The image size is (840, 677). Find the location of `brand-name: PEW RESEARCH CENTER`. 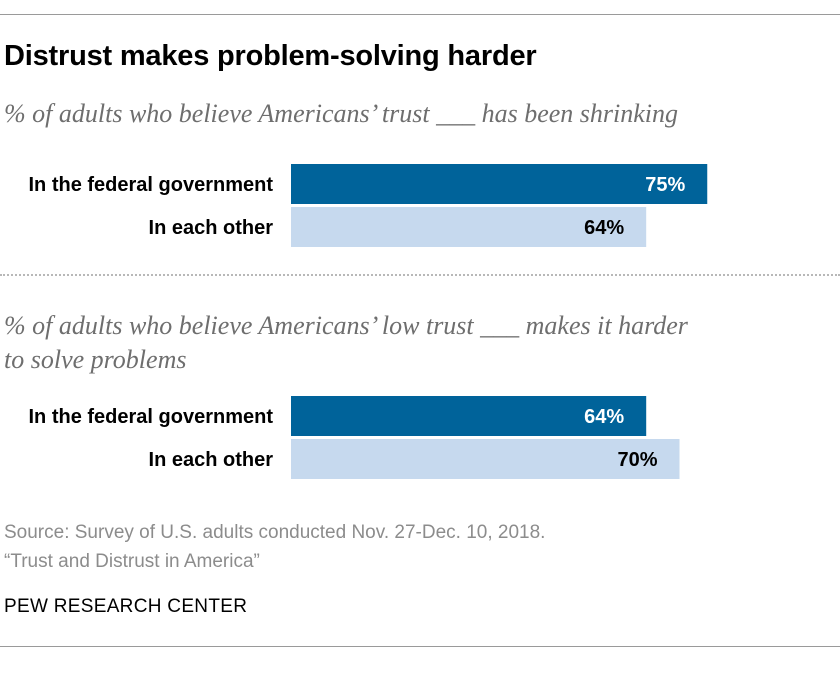

brand-name: PEW RESEARCH CENTER is located at coordinates (126, 606).